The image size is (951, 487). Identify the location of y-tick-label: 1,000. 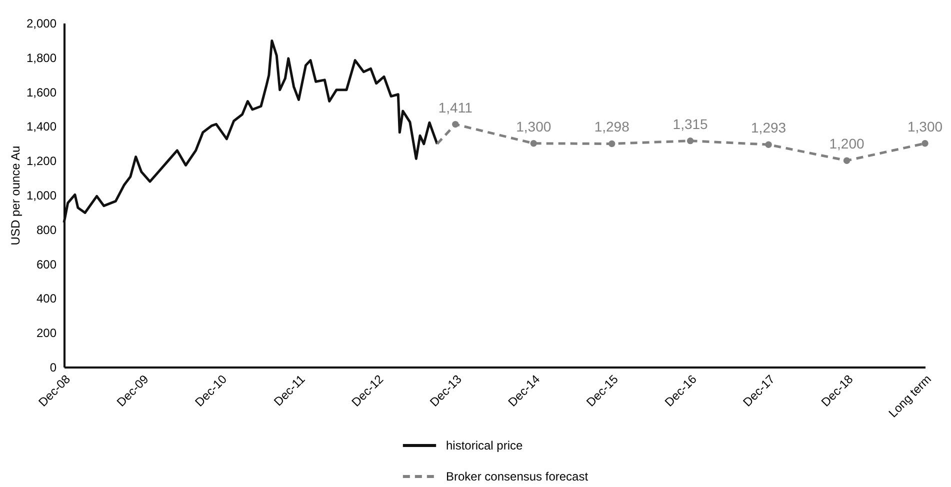
(41, 195).